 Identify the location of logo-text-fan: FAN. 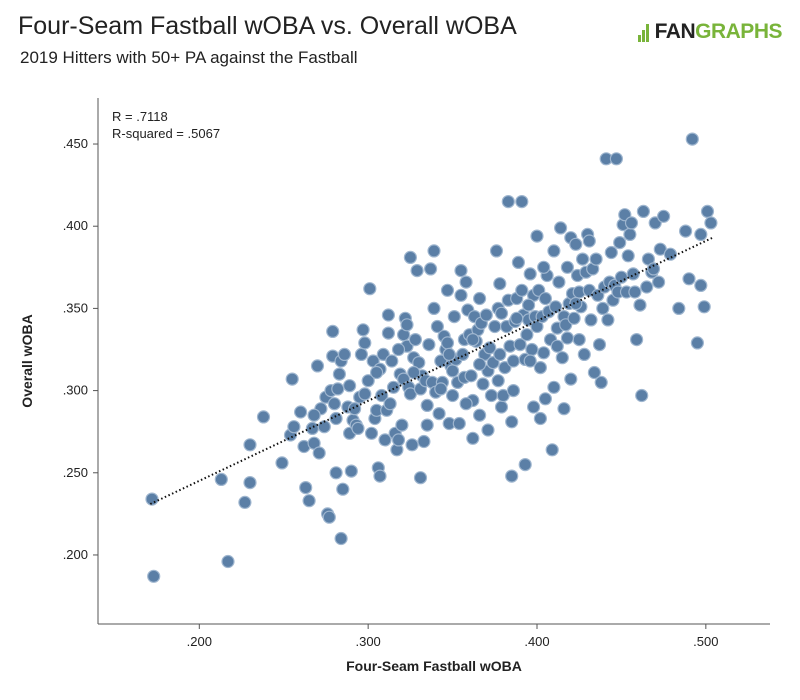
(675, 31).